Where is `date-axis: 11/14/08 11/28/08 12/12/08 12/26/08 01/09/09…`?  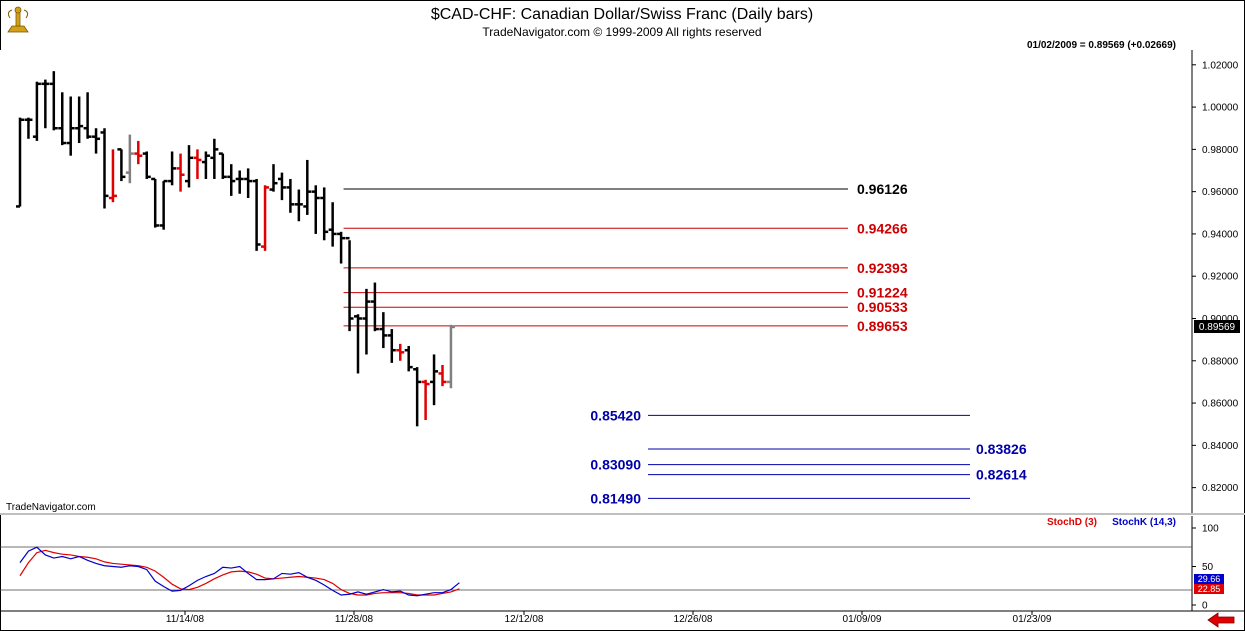
date-axis: 11/14/08 11/28/08 12/12/08 12/26/08 01/09/09… is located at coordinates (609, 618).